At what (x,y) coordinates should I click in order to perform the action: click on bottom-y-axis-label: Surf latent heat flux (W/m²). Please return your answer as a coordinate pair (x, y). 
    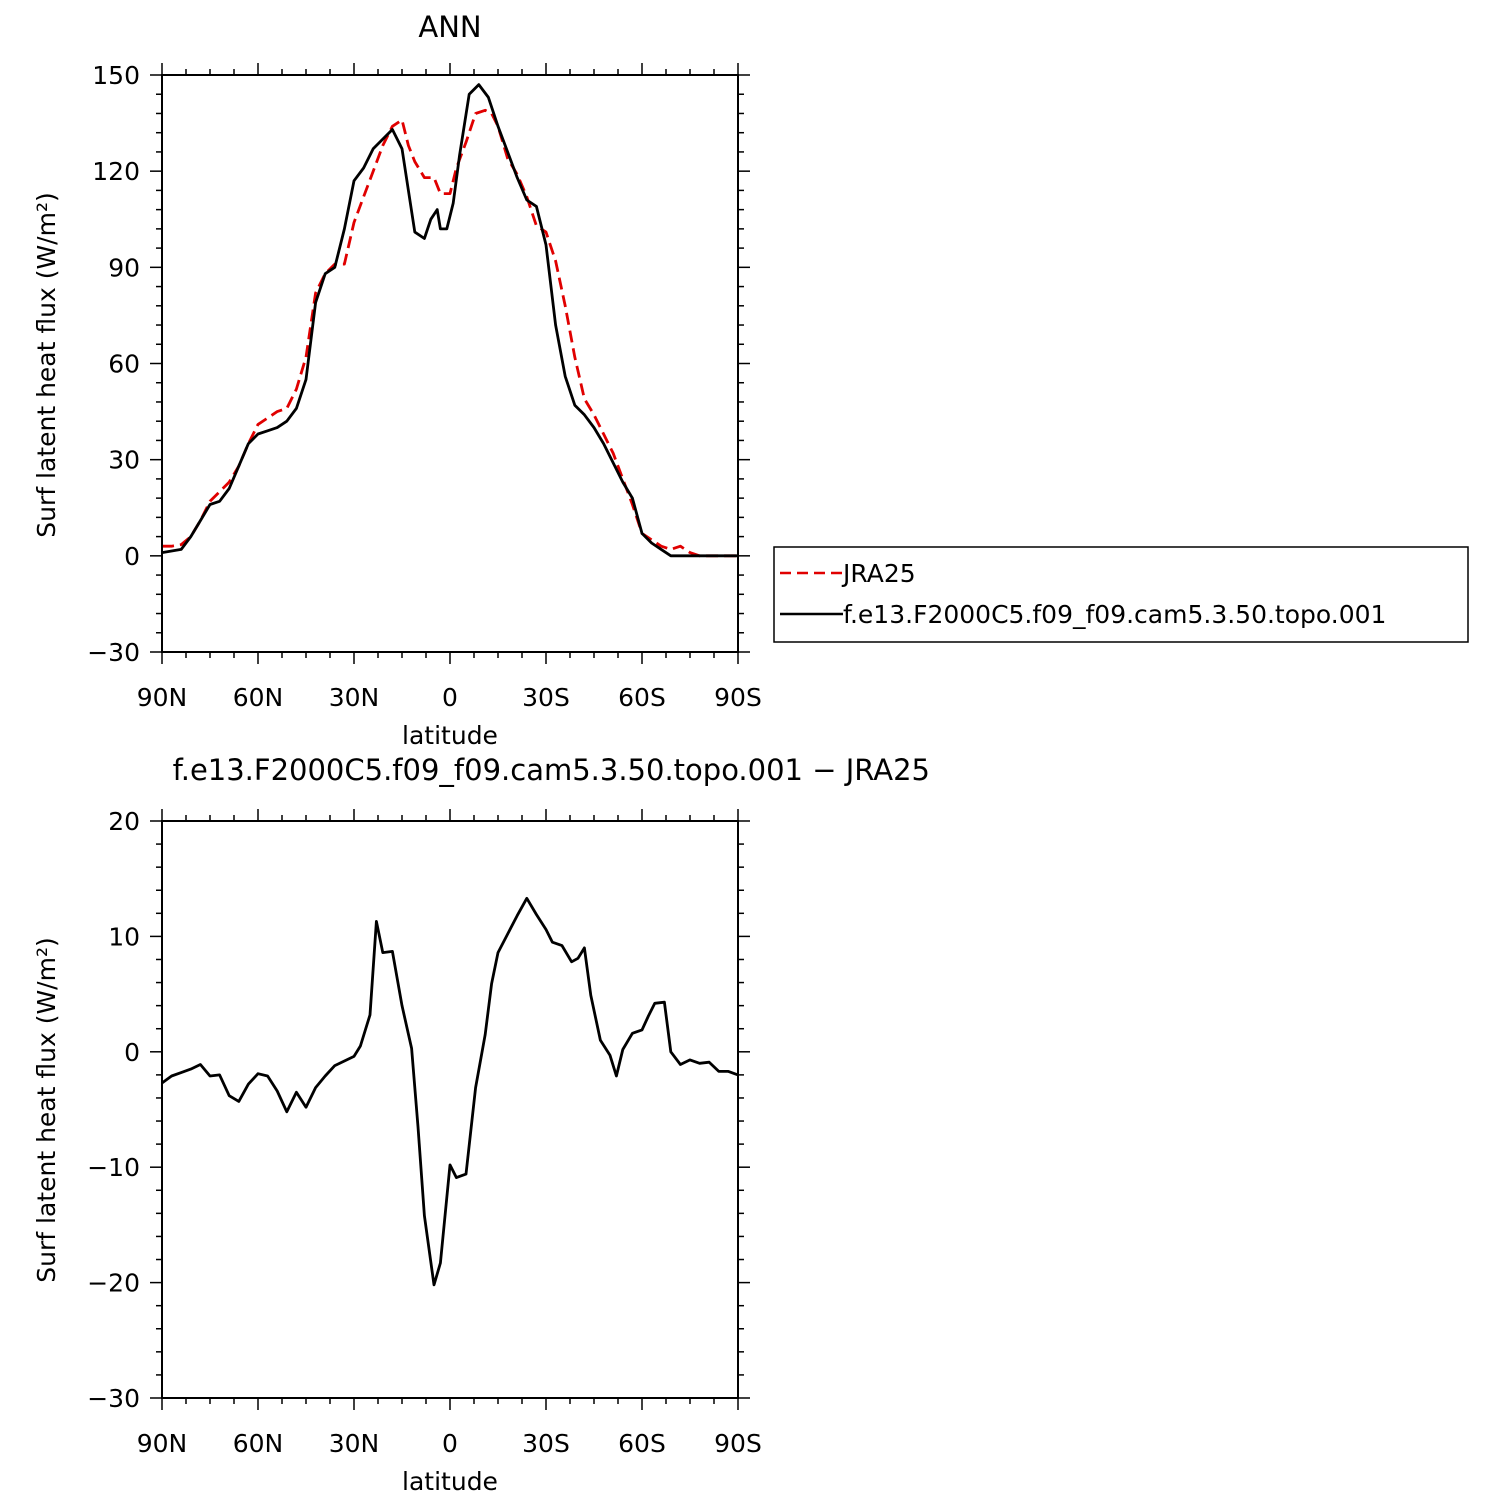
    Looking at the image, I should click on (46, 1109).